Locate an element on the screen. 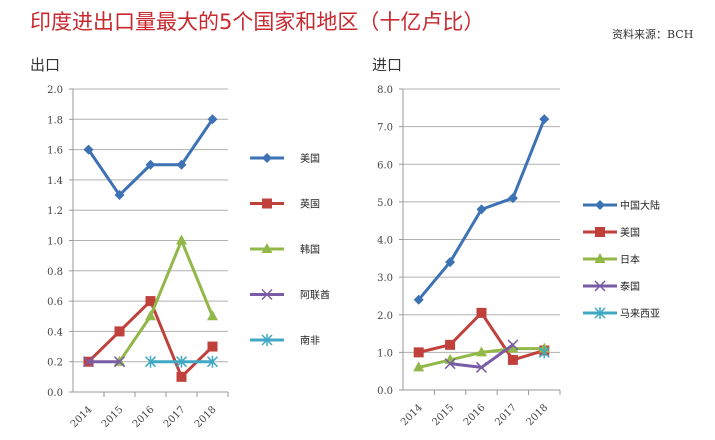 The height and width of the screenshot is (440, 715). legend-label: 泰国 is located at coordinates (630, 286).